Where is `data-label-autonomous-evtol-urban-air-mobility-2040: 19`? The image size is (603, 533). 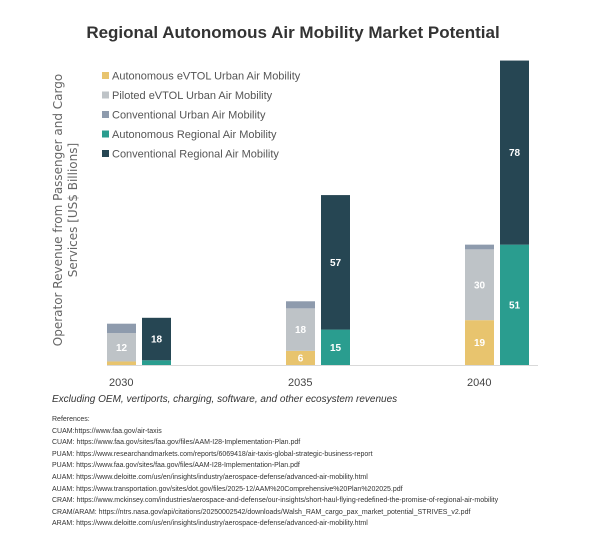 data-label-autonomous-evtol-urban-air-mobility-2040: 19 is located at coordinates (480, 343).